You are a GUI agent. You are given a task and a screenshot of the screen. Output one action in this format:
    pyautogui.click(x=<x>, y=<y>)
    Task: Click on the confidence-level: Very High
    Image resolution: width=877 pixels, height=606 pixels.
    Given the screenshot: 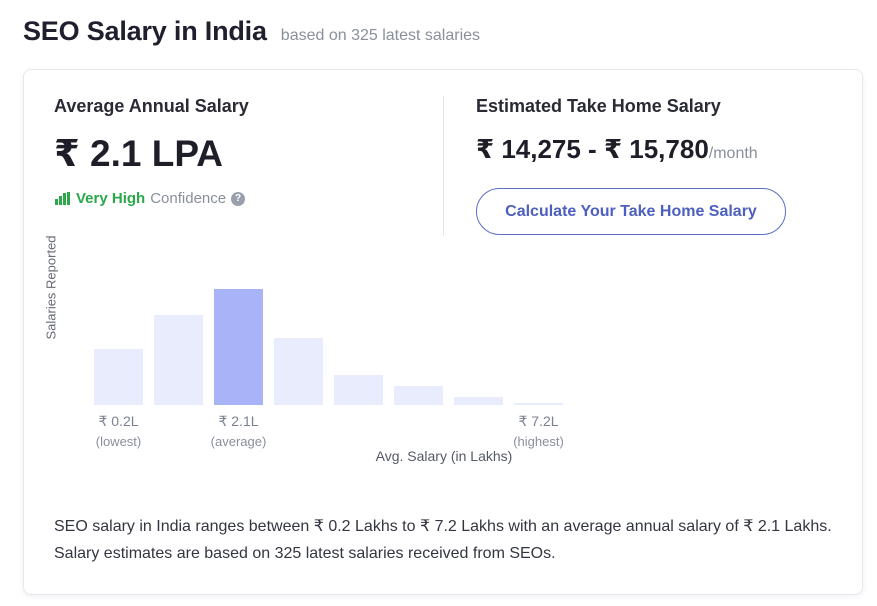 What is the action you would take?
    pyautogui.click(x=111, y=198)
    